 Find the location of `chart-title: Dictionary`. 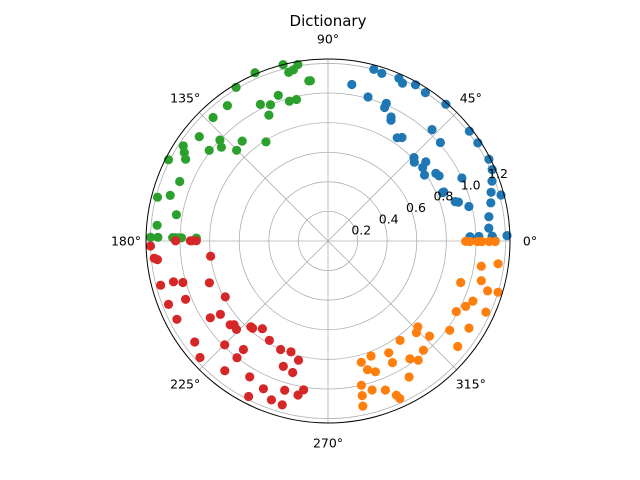

chart-title: Dictionary is located at coordinates (328, 21).